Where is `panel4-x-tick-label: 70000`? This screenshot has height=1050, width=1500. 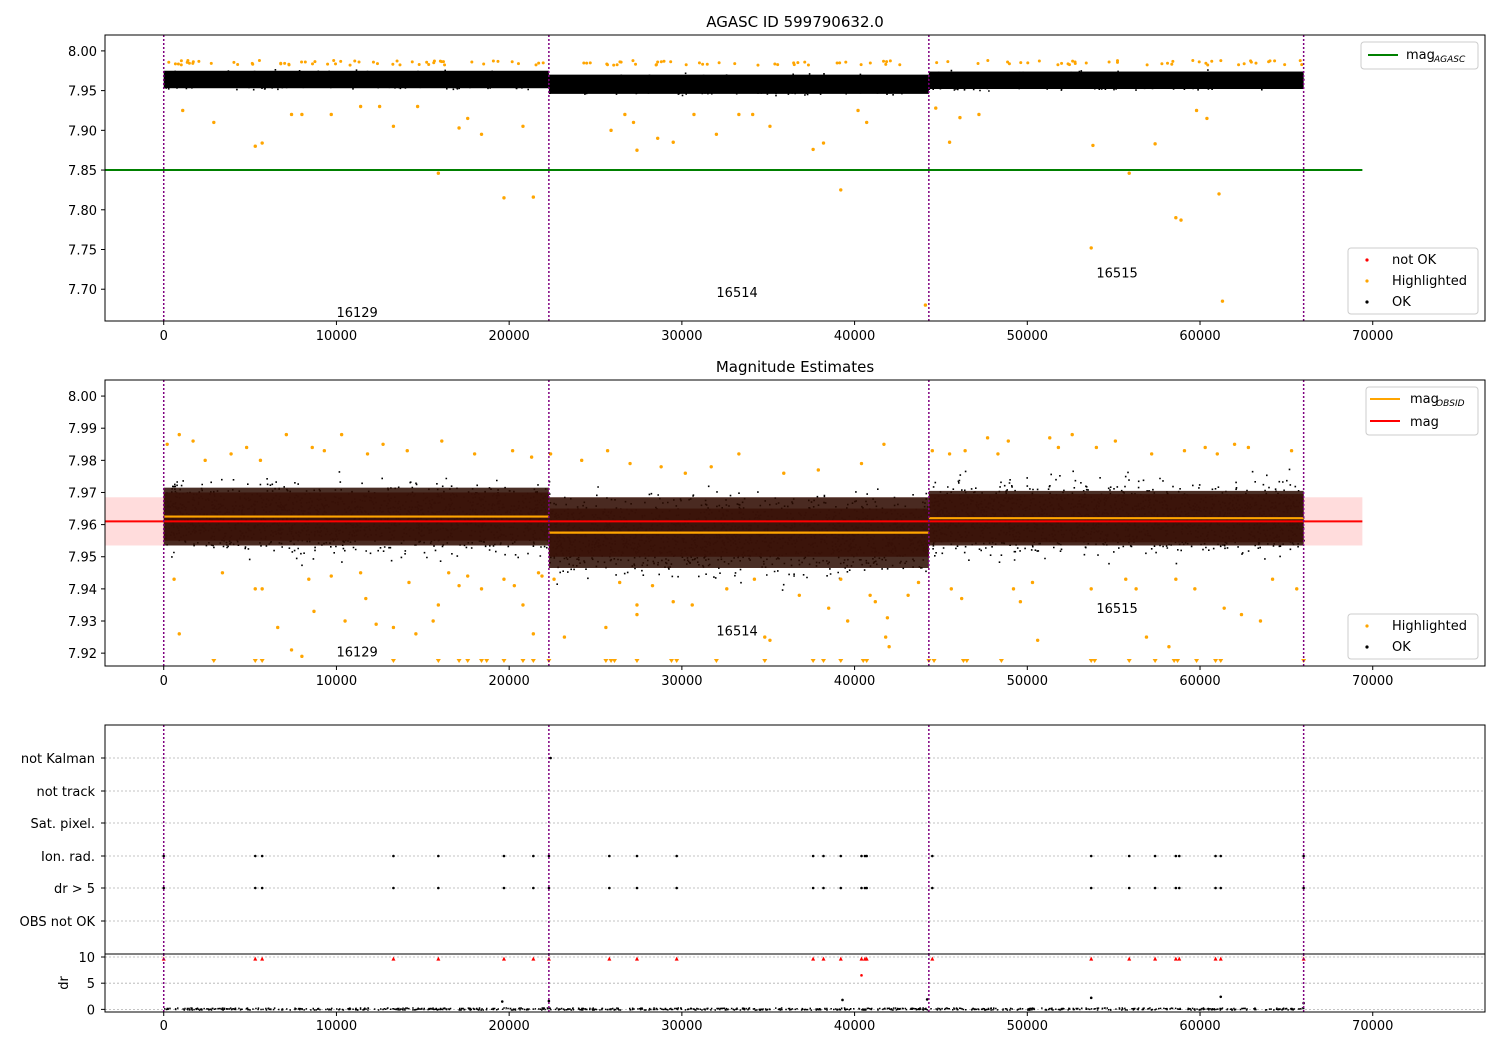
panel4-x-tick-label: 70000 is located at coordinates (1372, 1026).